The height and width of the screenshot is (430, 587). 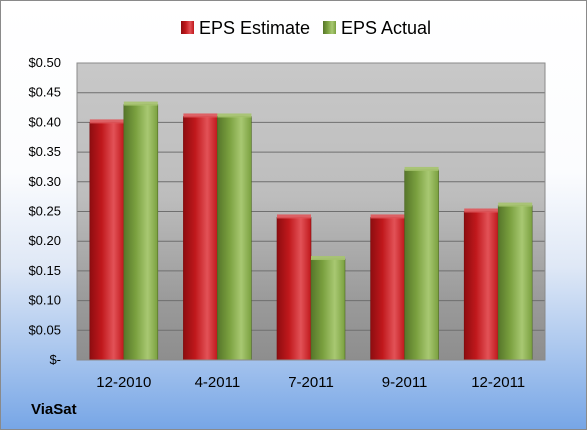 I want to click on x-category-label: 4-2011, so click(x=218, y=382).